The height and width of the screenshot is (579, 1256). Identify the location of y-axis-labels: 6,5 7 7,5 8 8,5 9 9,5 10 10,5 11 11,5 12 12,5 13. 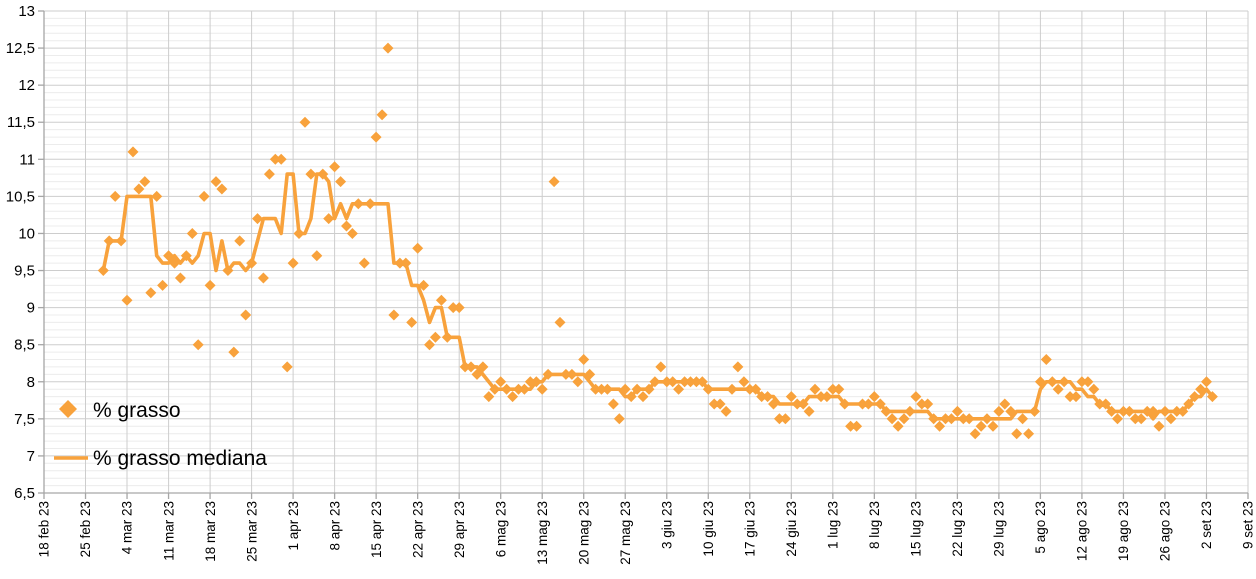
(20, 252).